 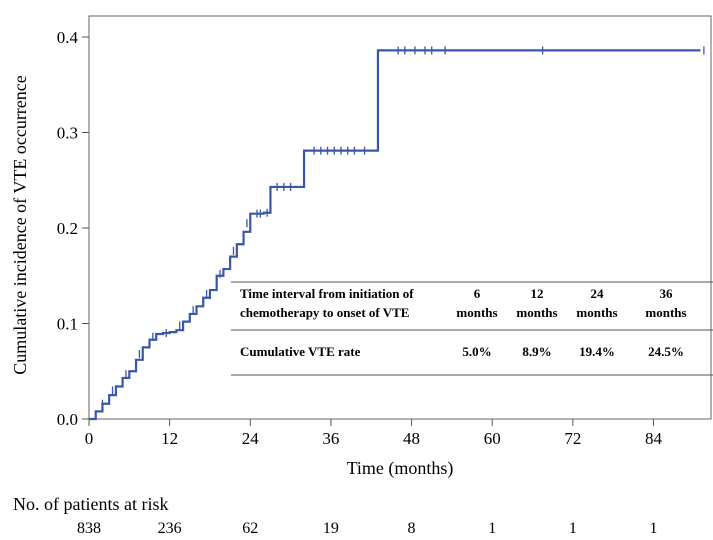 I want to click on risk-count: 236, so click(x=169, y=528).